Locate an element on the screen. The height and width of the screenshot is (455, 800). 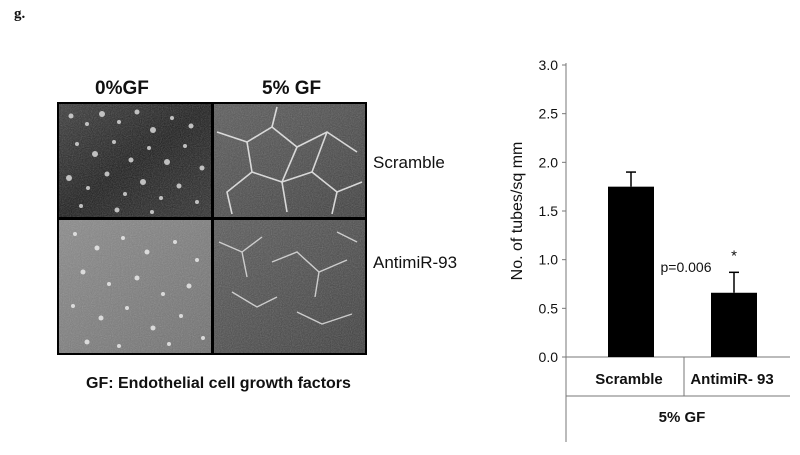
y-tick-label: 2.5 is located at coordinates (549, 114).